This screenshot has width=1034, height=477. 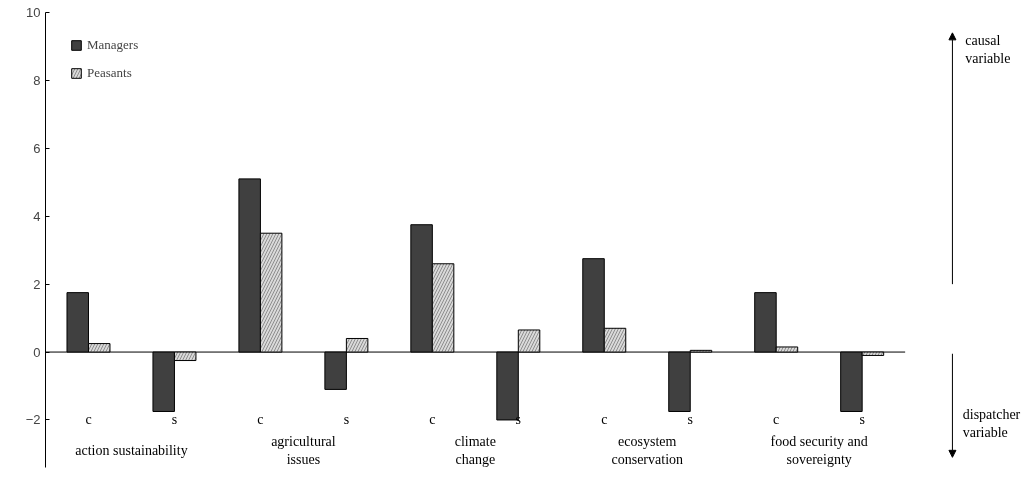 What do you see at coordinates (37, 216) in the screenshot?
I see `y-tick-label: 4` at bounding box center [37, 216].